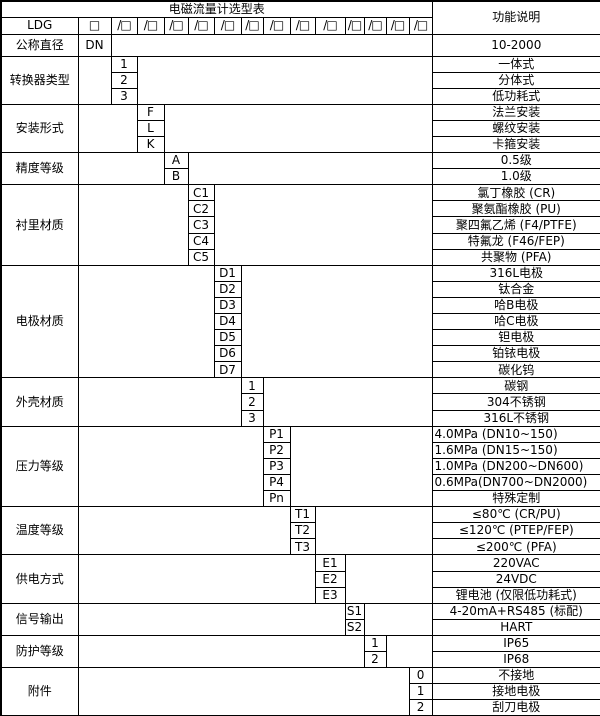  I want to click on option-description: ≤120℃ (PTEP/FEP), so click(515, 531).